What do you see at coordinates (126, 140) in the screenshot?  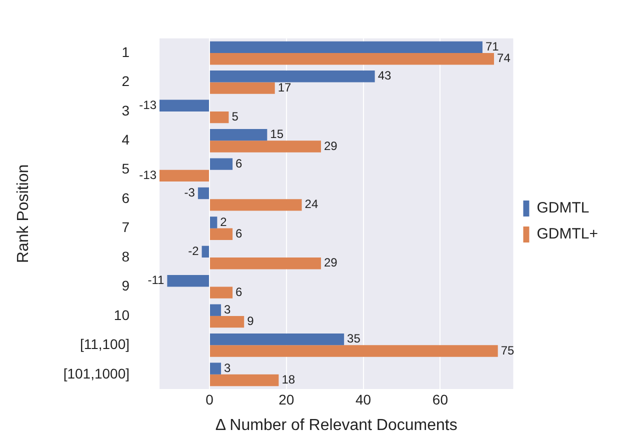 I see `y-tick-label: 4` at bounding box center [126, 140].